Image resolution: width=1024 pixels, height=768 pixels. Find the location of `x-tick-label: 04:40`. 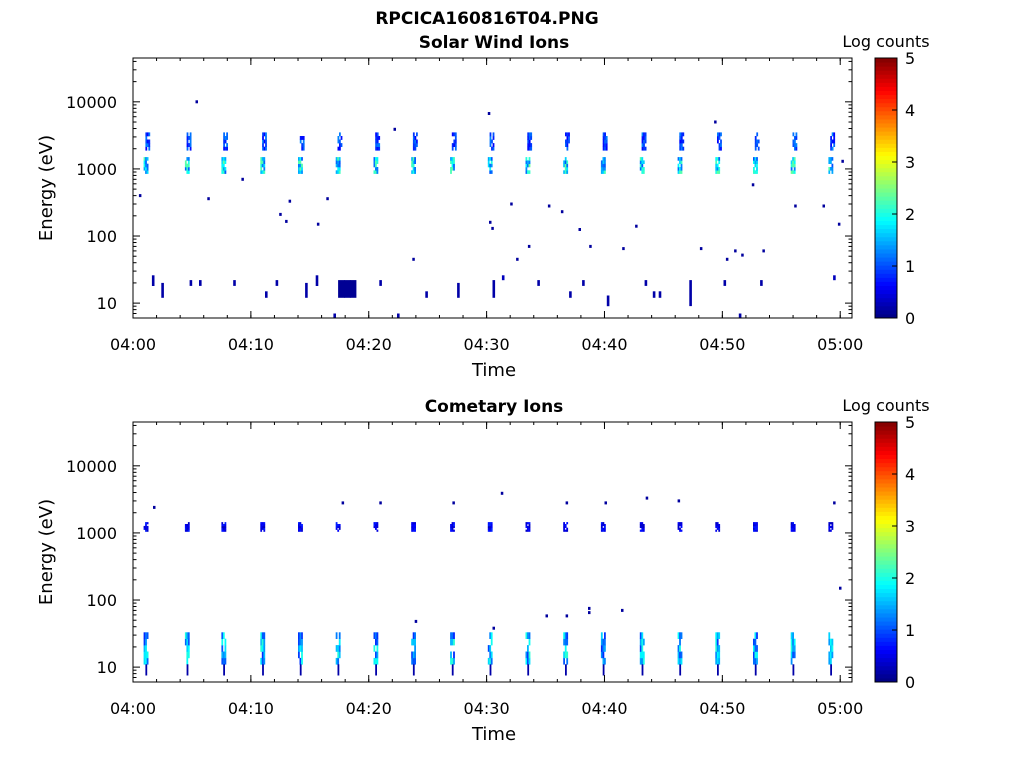

x-tick-label: 04:40 is located at coordinates (604, 344).